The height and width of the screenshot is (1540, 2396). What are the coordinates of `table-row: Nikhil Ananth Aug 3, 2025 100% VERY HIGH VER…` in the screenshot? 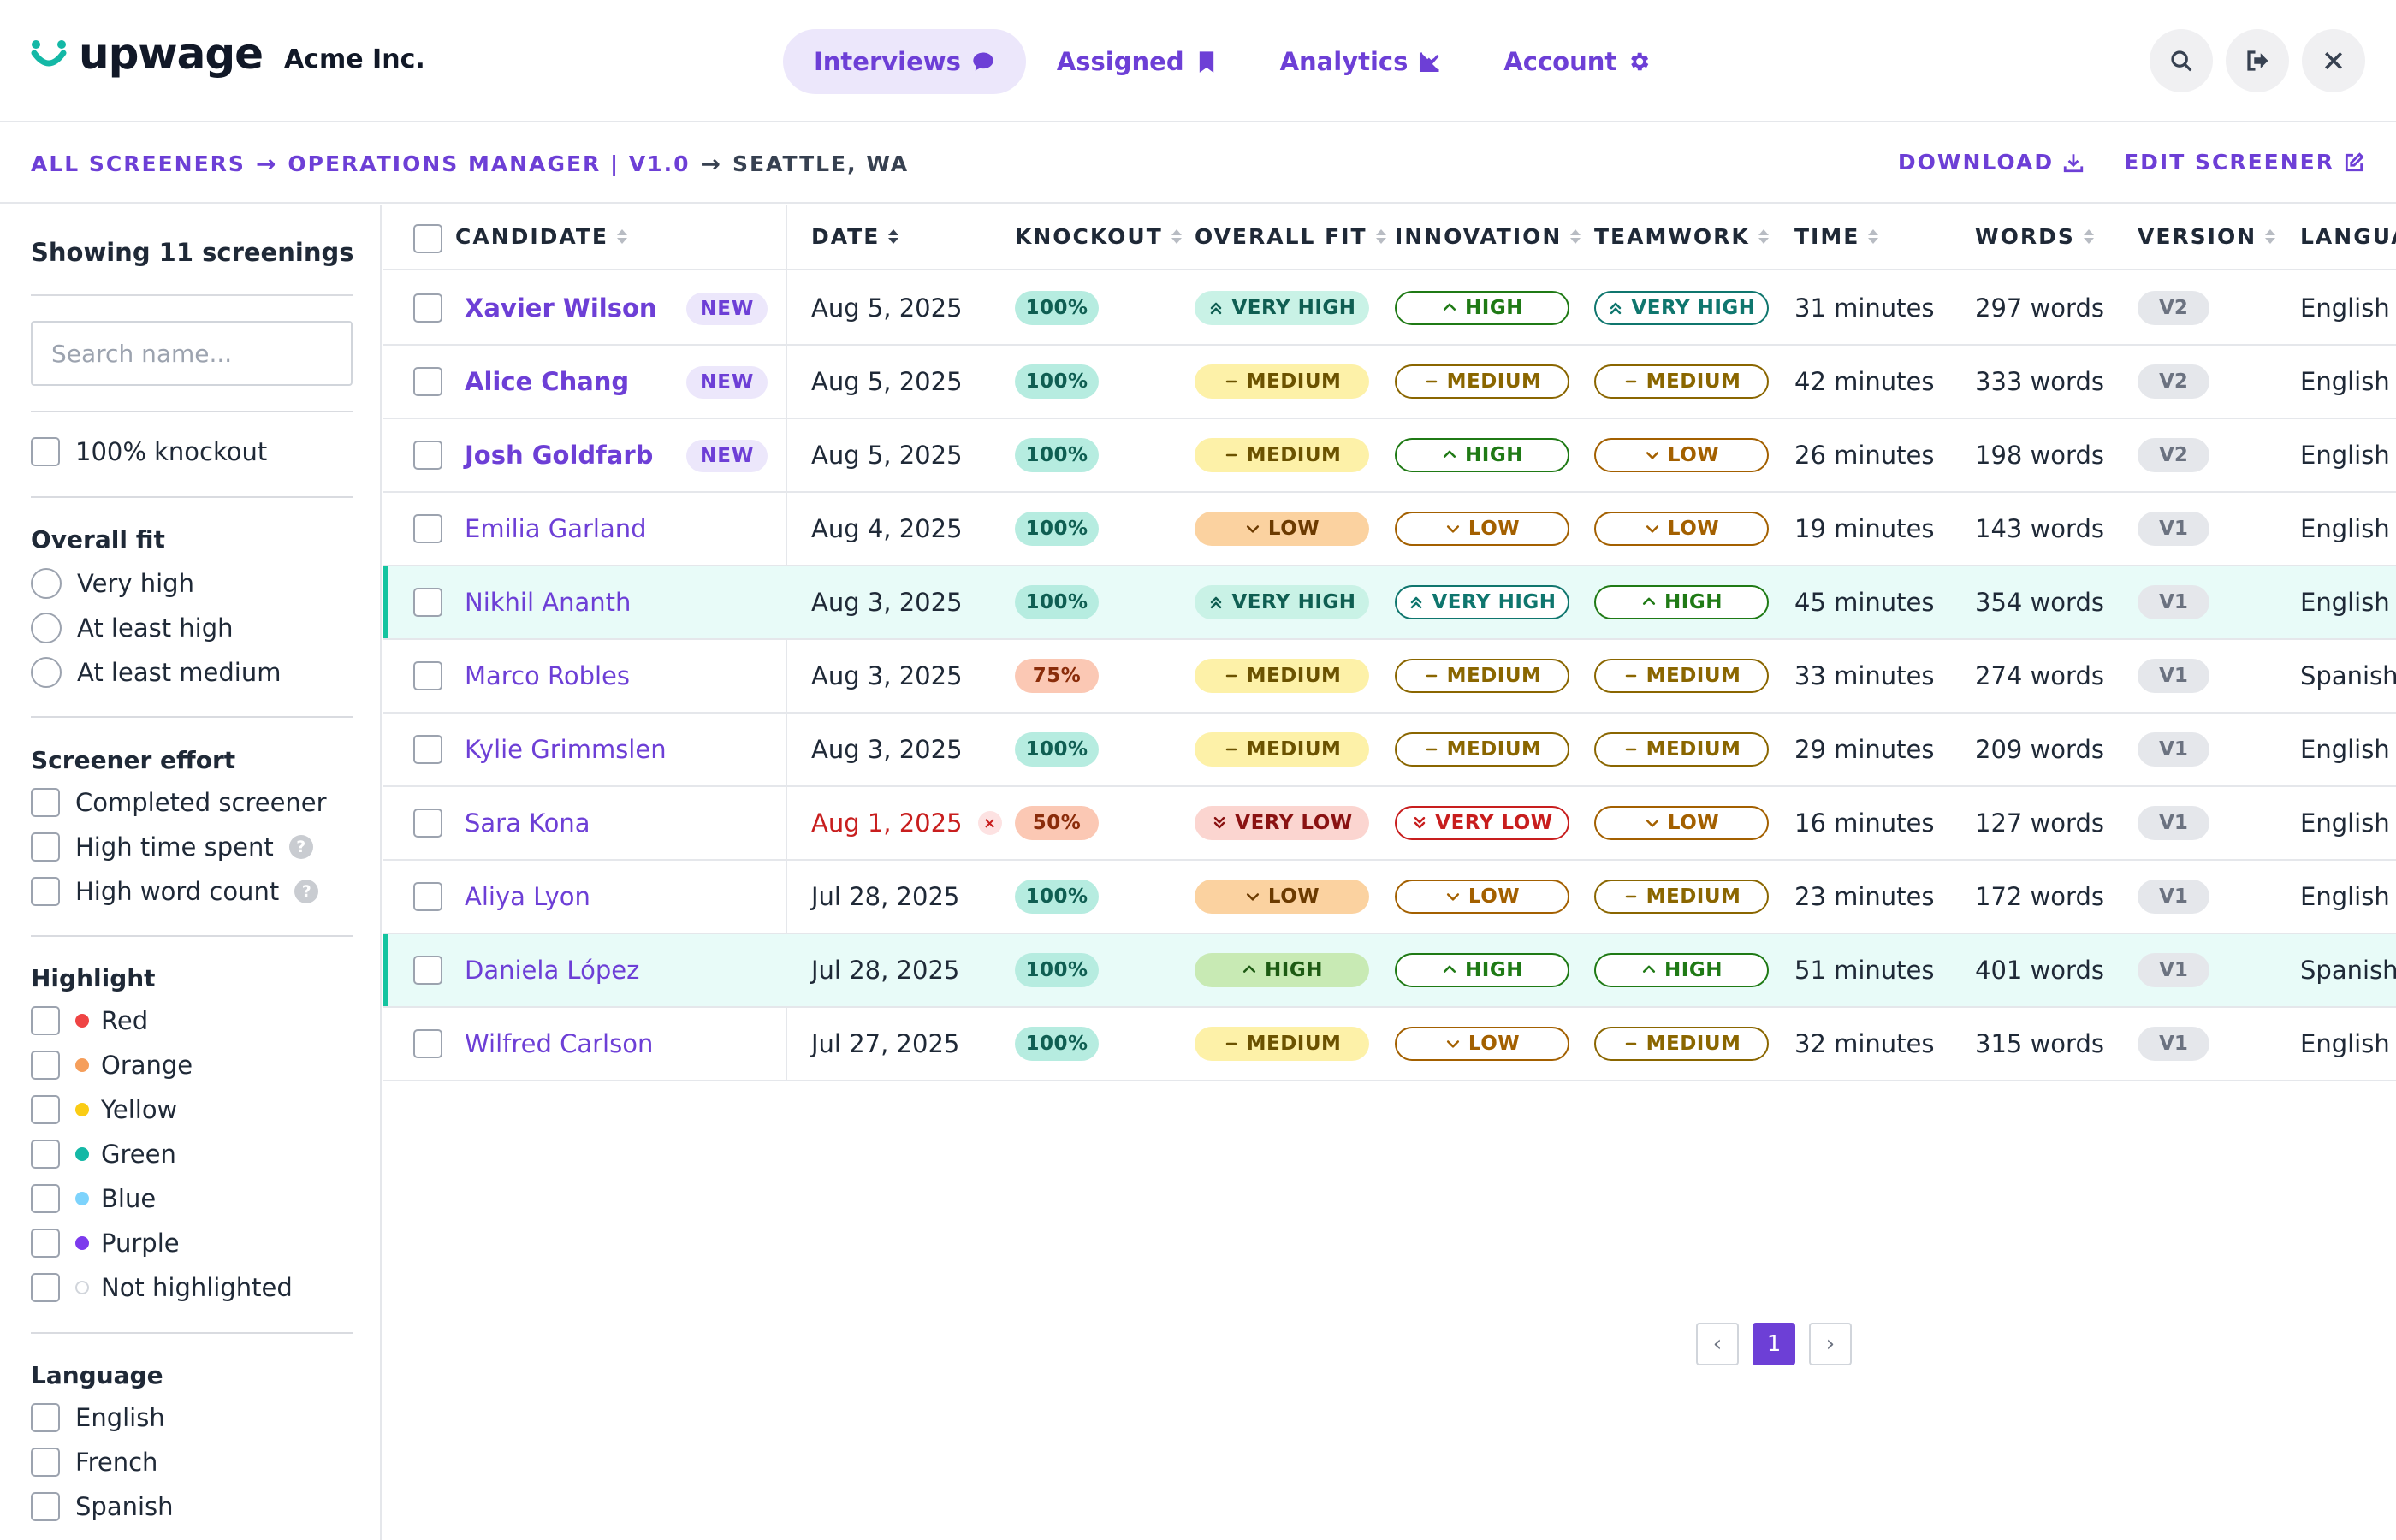 It's located at (1389, 603).